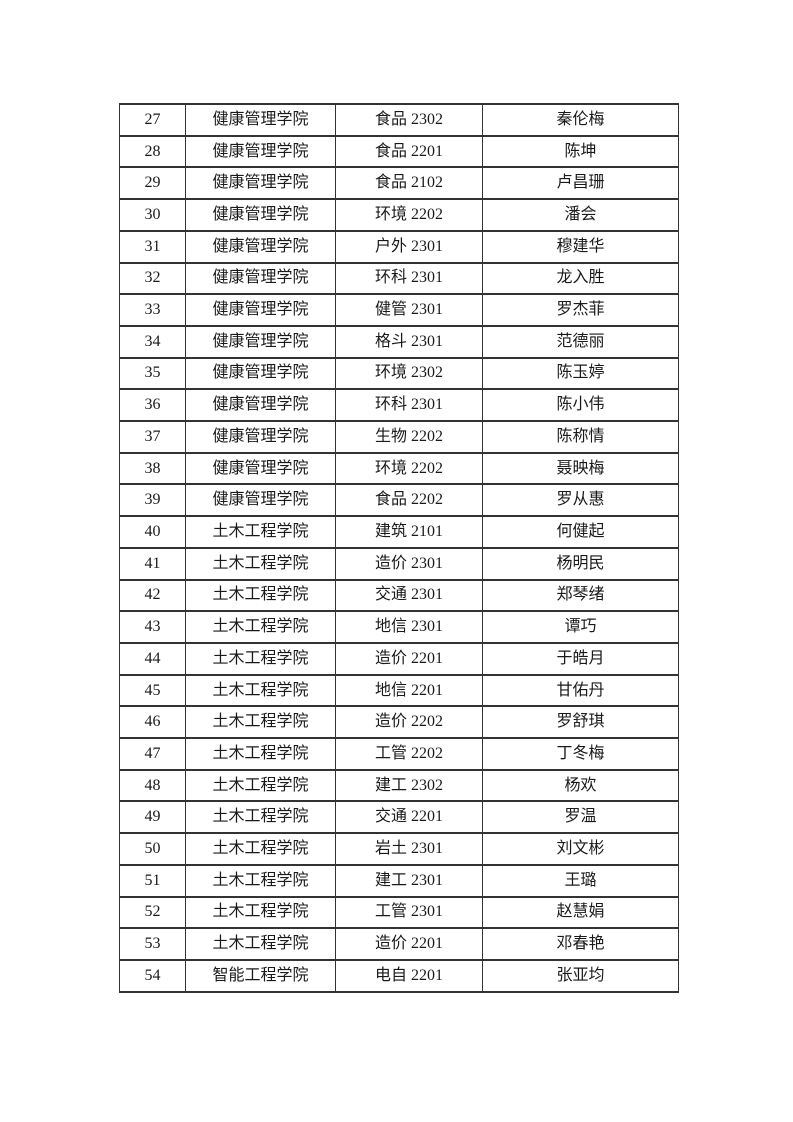  What do you see at coordinates (409, 849) in the screenshot?
I see `class-cell: 岩土 2301` at bounding box center [409, 849].